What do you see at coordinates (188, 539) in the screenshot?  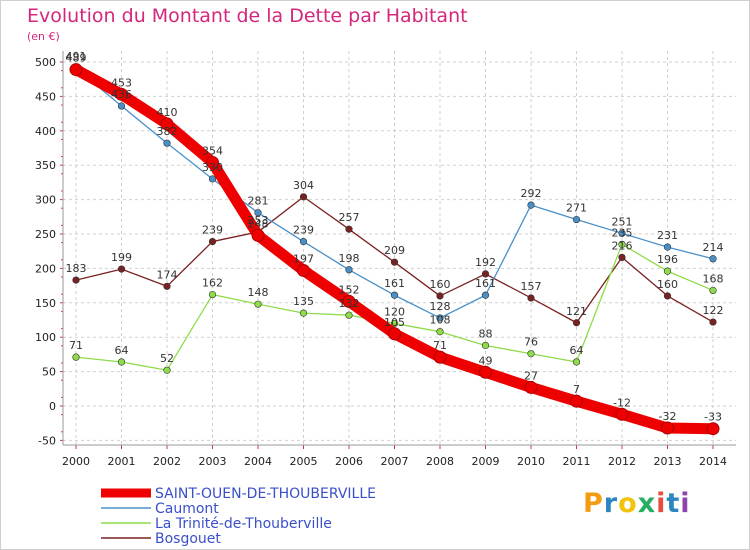 I see `legend-label: Bosgouet` at bounding box center [188, 539].